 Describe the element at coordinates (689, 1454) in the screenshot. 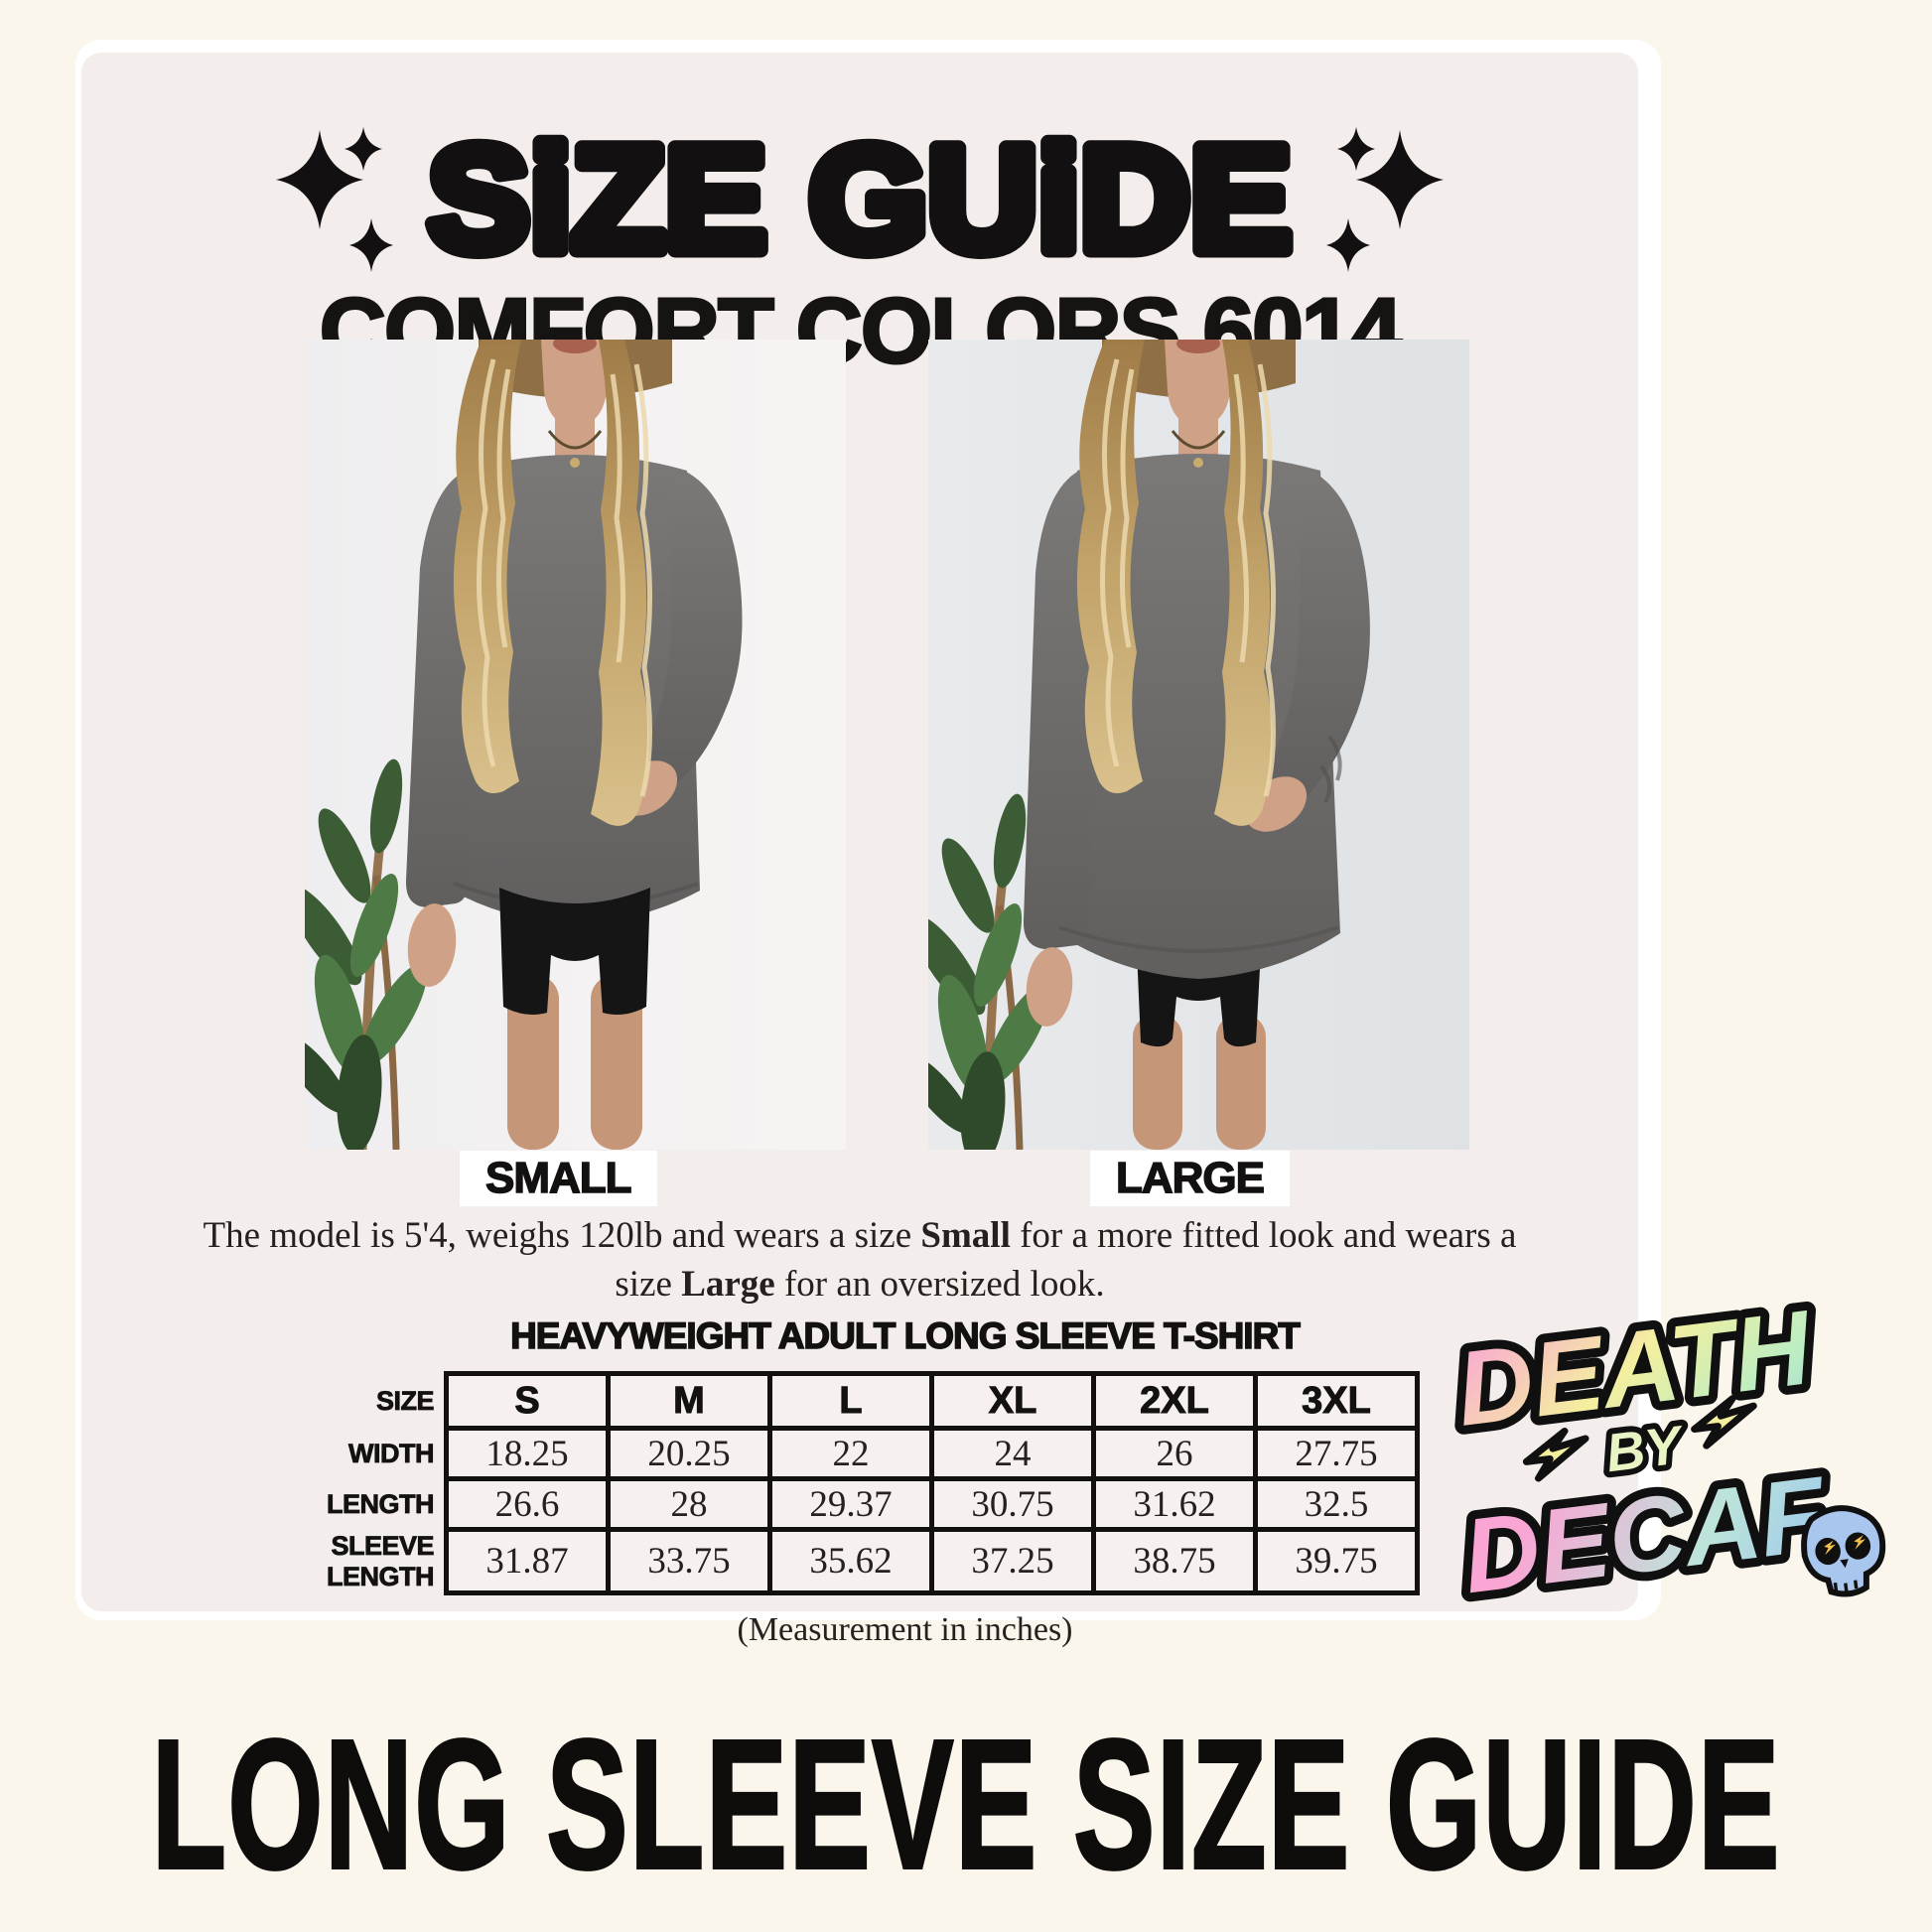

I see `table-cell: 20.25` at that location.